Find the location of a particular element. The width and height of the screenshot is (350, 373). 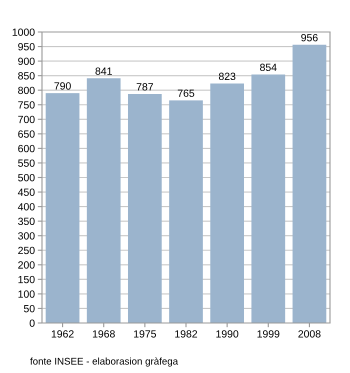

y-tick-label: 400 is located at coordinates (26, 206).